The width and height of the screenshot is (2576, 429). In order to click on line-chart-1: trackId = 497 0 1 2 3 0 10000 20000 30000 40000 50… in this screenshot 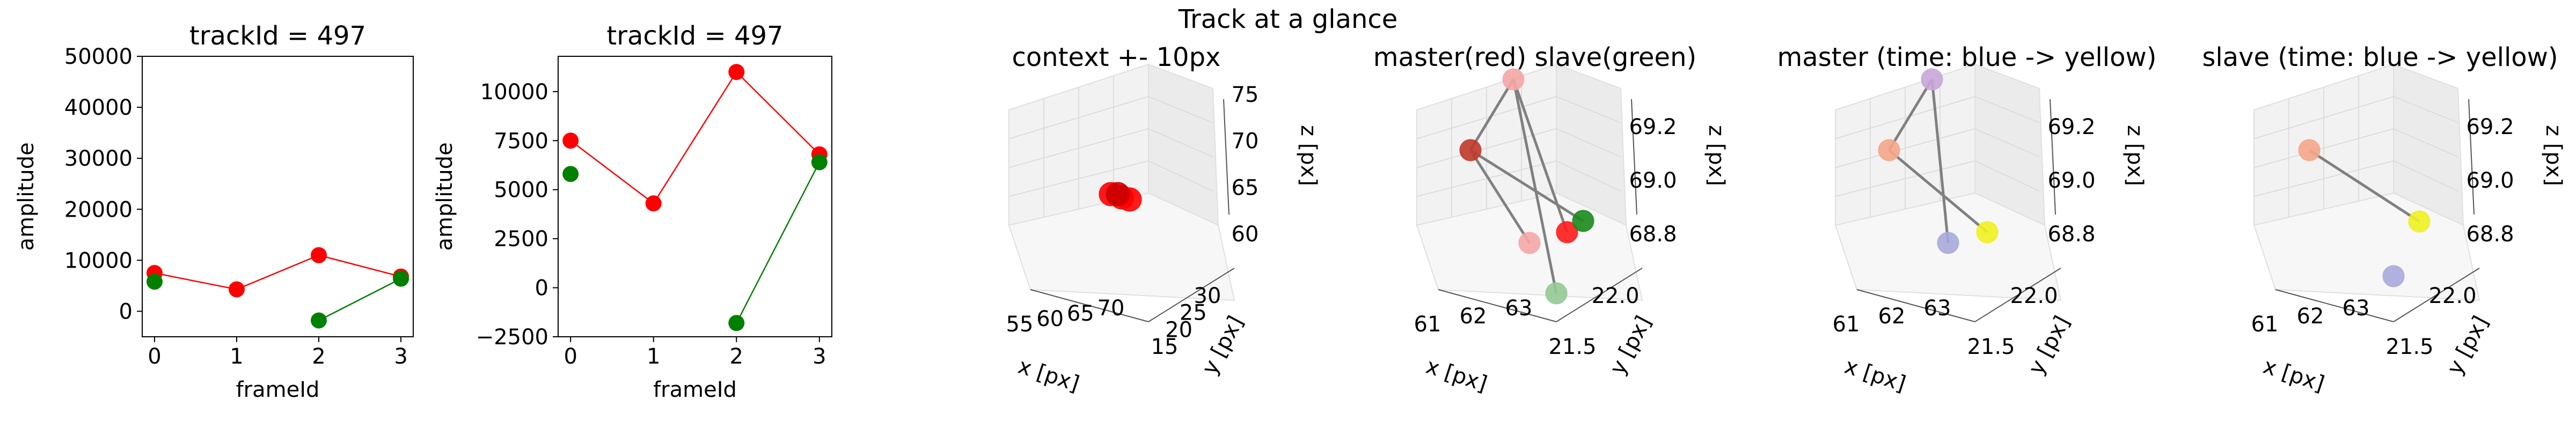, I will do `click(214, 211)`.